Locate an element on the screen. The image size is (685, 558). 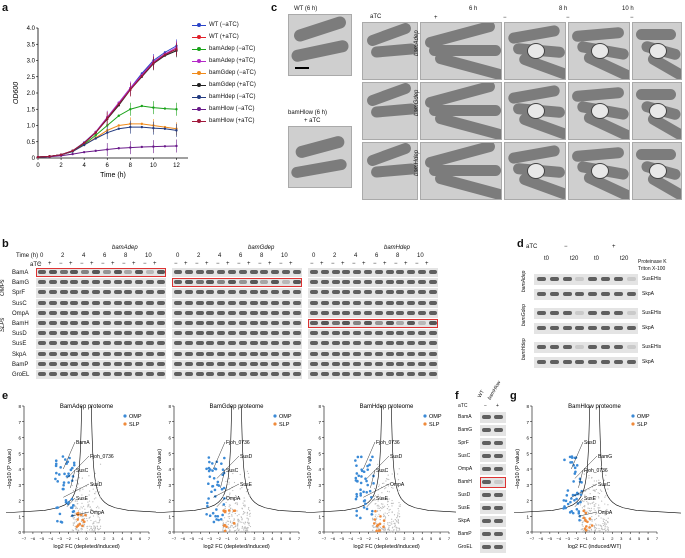
y-tick-label: 1.0 is located at coordinates (31, 127).